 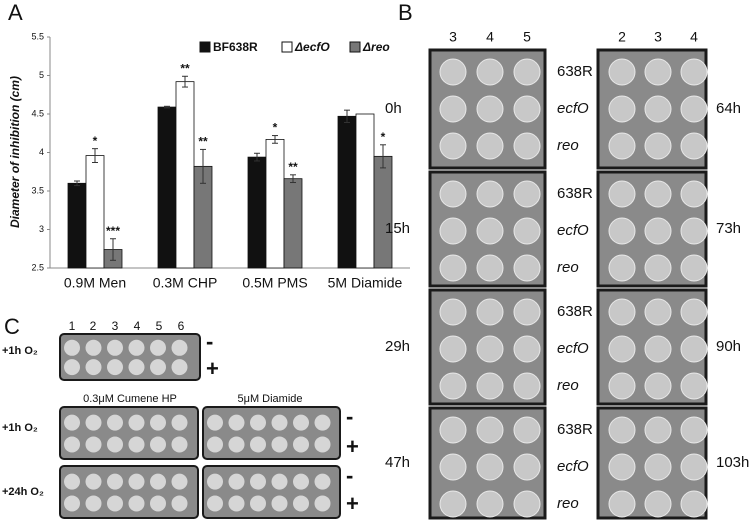 What do you see at coordinates (405, 12) in the screenshot?
I see `panel-label: B` at bounding box center [405, 12].